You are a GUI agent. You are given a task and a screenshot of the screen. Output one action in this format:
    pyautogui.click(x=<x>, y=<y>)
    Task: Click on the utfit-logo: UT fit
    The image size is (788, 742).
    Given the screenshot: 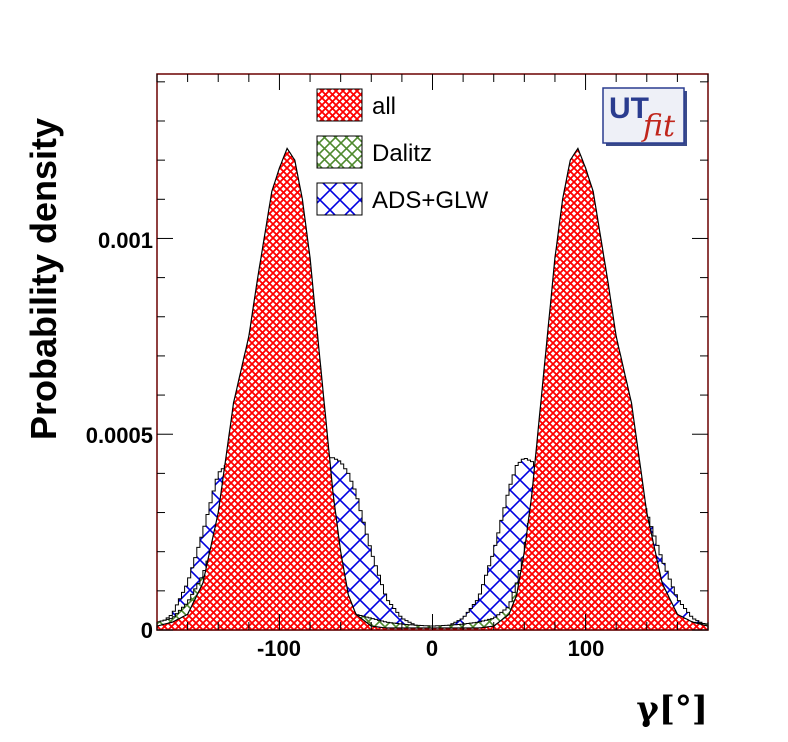 What is the action you would take?
    pyautogui.click(x=644, y=116)
    